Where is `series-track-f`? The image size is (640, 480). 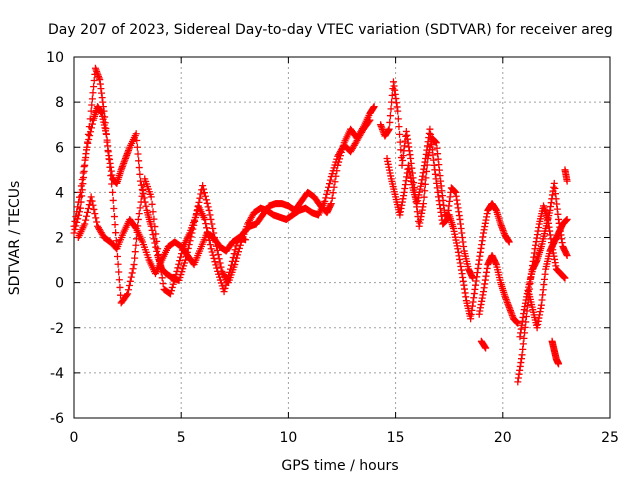 series-track-f is located at coordinates (498, 289).